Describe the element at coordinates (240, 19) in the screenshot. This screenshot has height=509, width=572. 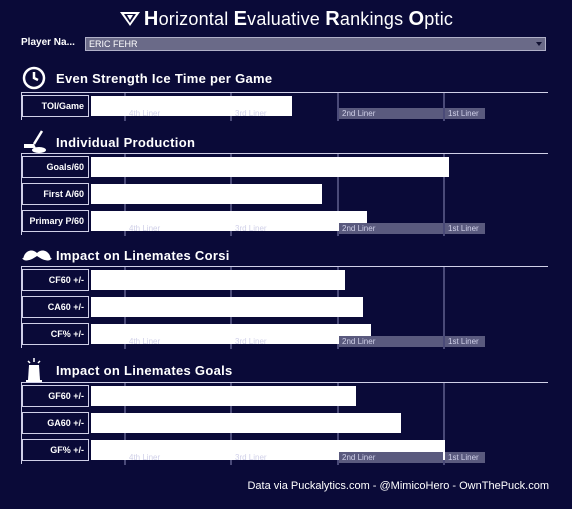
I see `title-cap-letter: E` at that location.